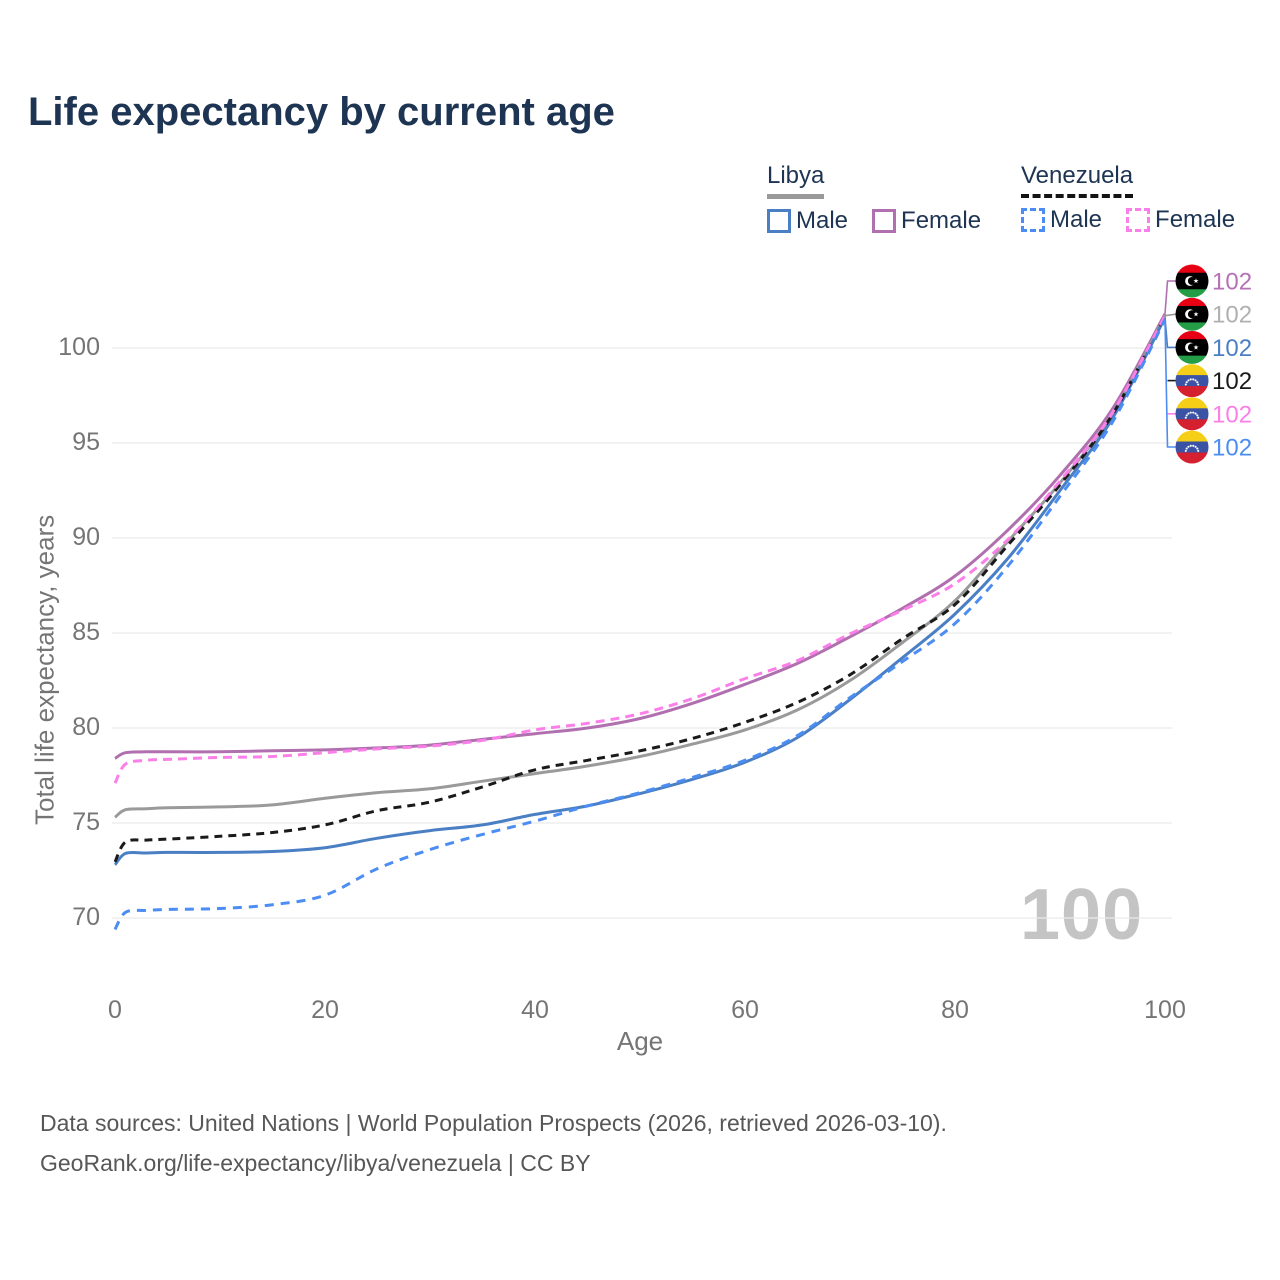 The image size is (1280, 1280). Describe the element at coordinates (745, 1010) in the screenshot. I see `x-tick-label-60: 60` at that location.